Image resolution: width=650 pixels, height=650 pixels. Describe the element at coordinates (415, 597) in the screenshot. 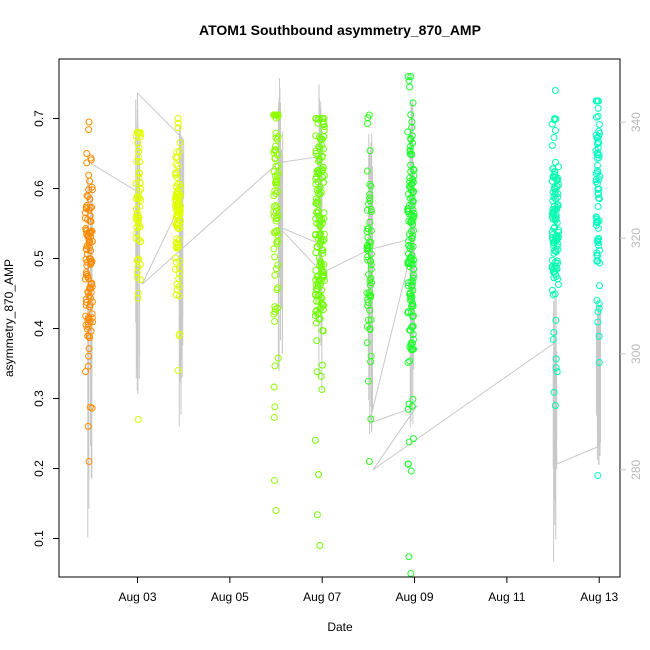

I see `x-tick-label: Aug 09` at that location.